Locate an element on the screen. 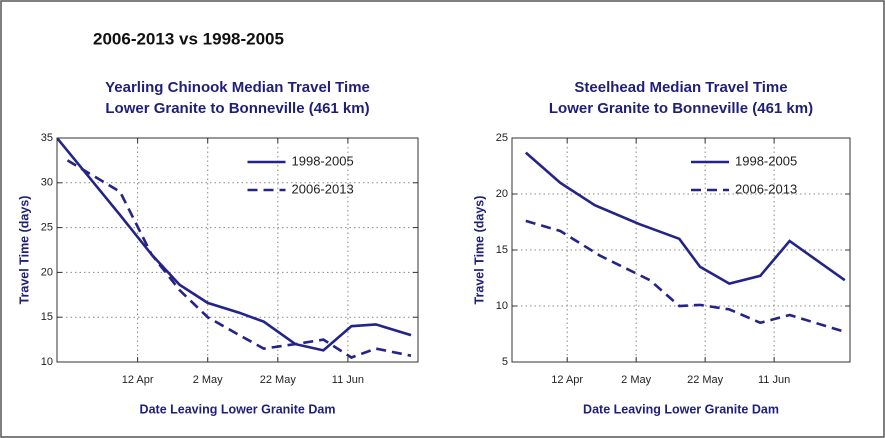 The height and width of the screenshot is (438, 885). heading: 2006-2013 vs 1998-2005 is located at coordinates (188, 38).